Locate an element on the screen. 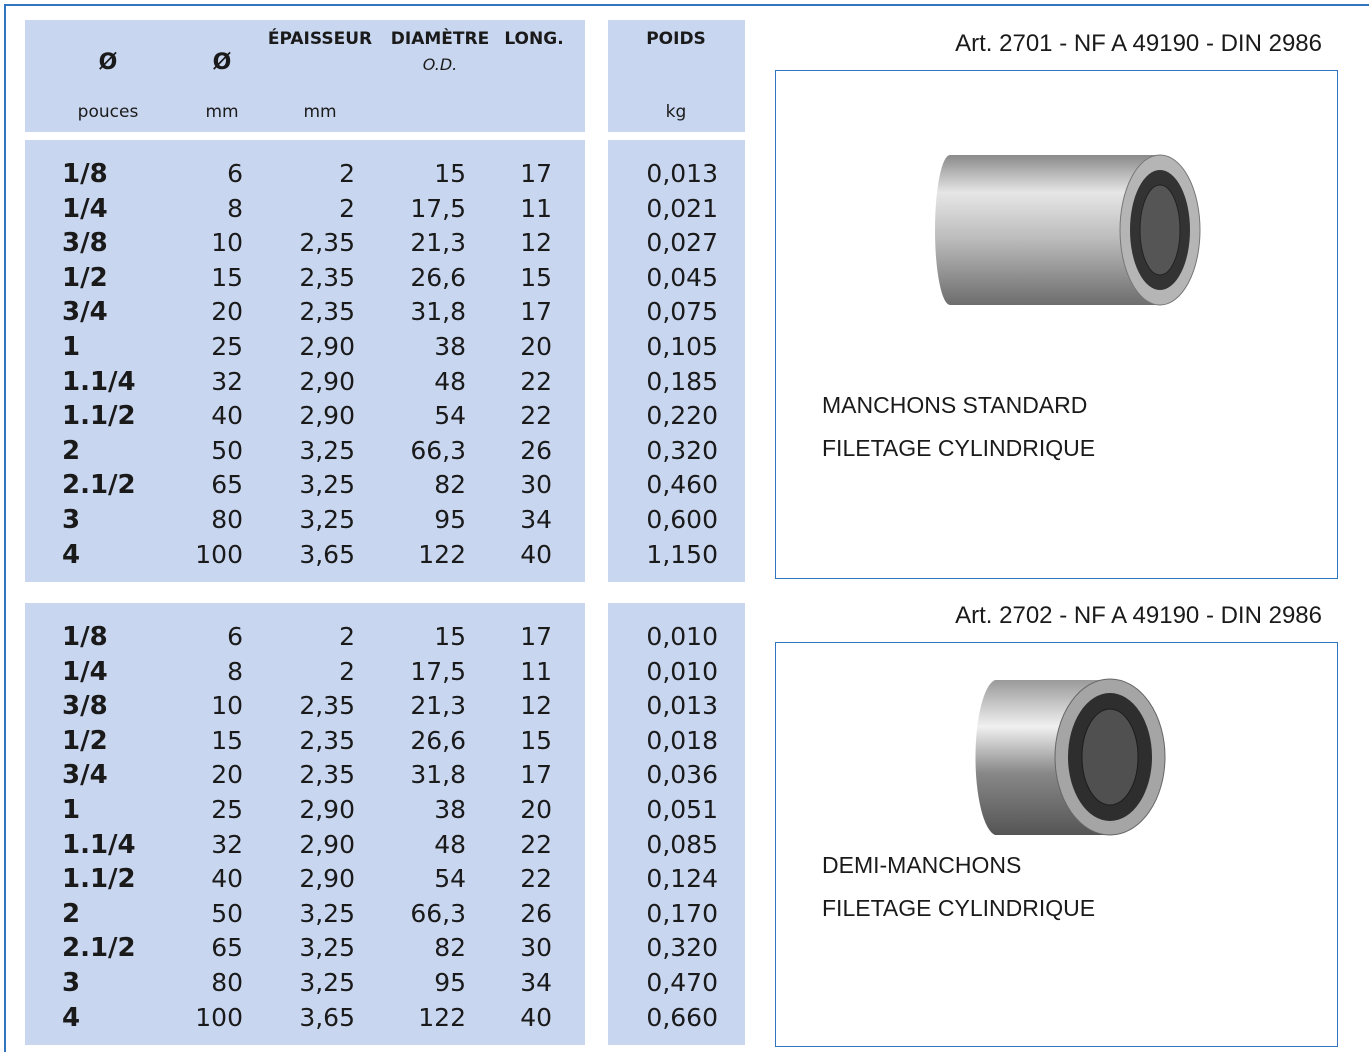 This screenshot has width=1369, height=1052. column-title: ÉPAISSEUR is located at coordinates (320, 39).